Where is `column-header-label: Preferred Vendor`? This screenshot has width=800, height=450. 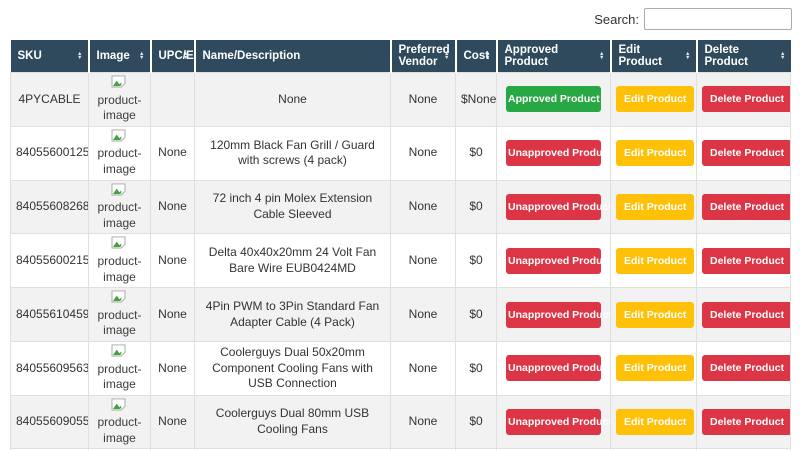 column-header-label: Preferred Vendor is located at coordinates (424, 56).